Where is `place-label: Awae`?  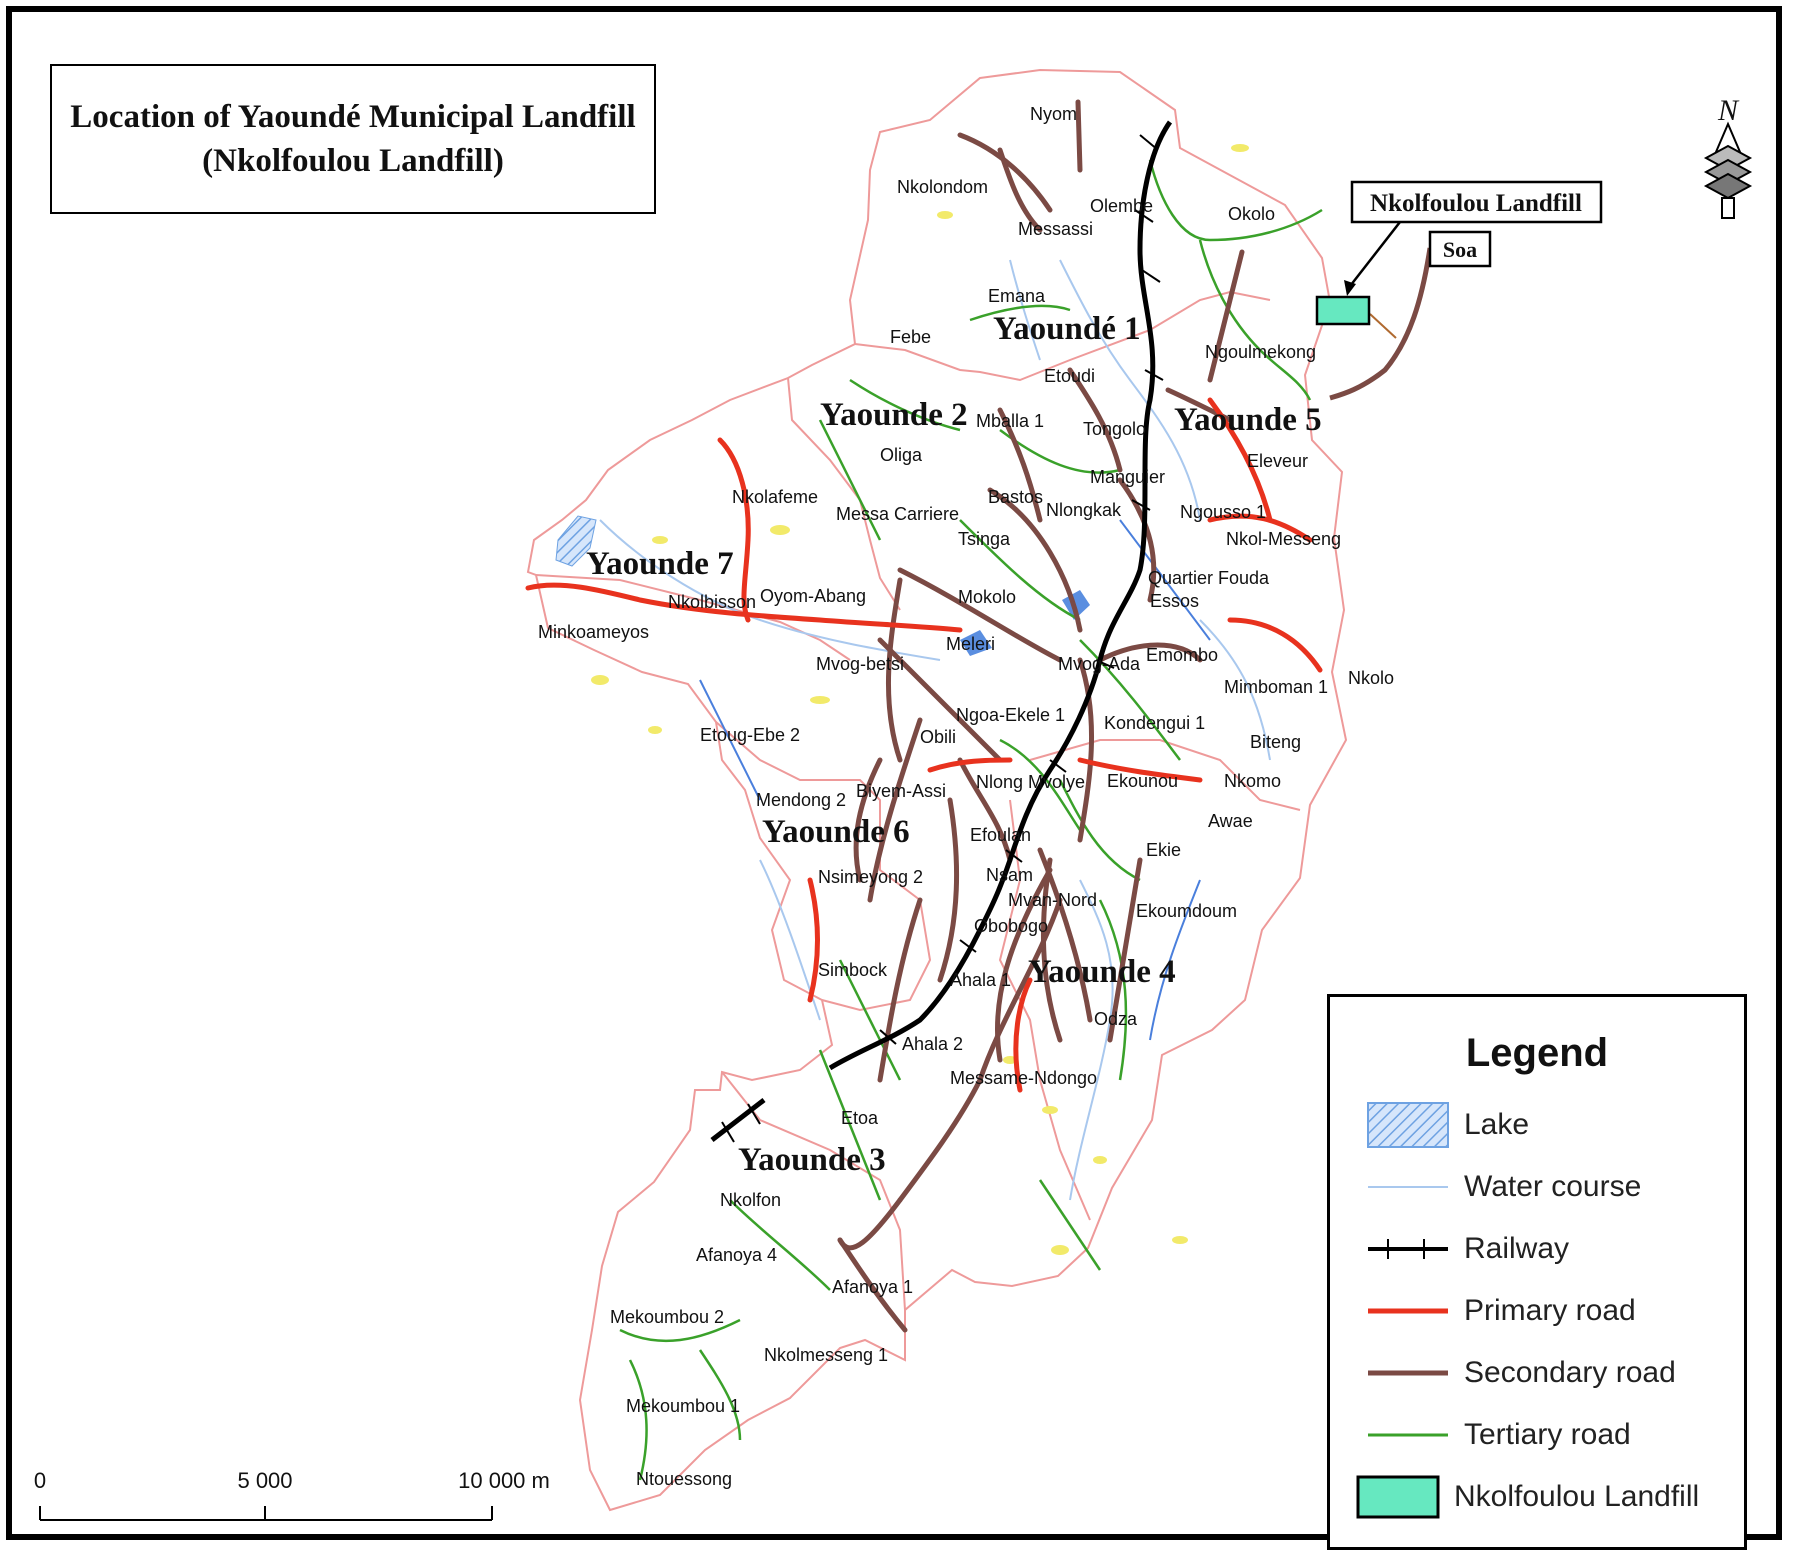
place-label: Awae is located at coordinates (1230, 821).